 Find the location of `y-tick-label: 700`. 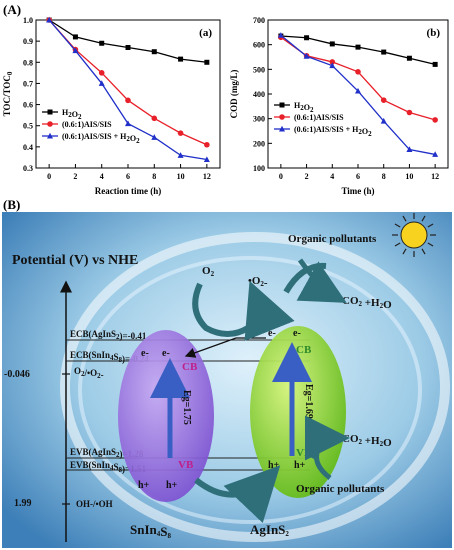

y-tick-label: 700 is located at coordinates (259, 20).